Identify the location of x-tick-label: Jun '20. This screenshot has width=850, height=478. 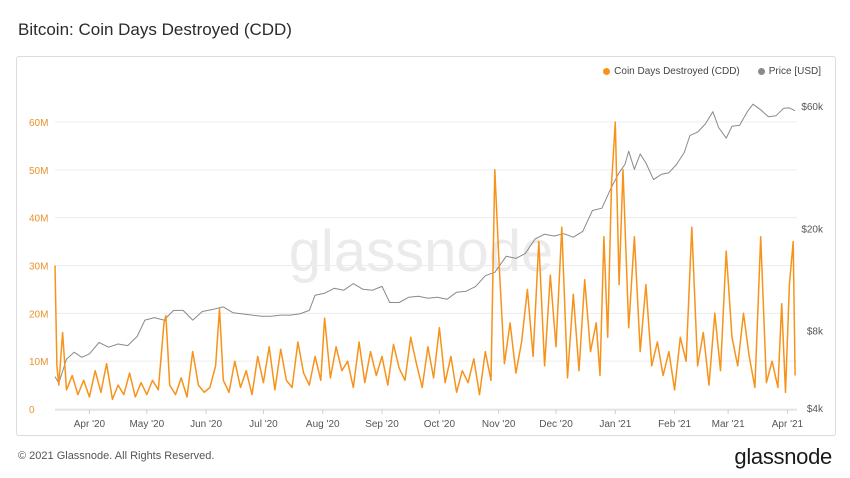
(206, 424).